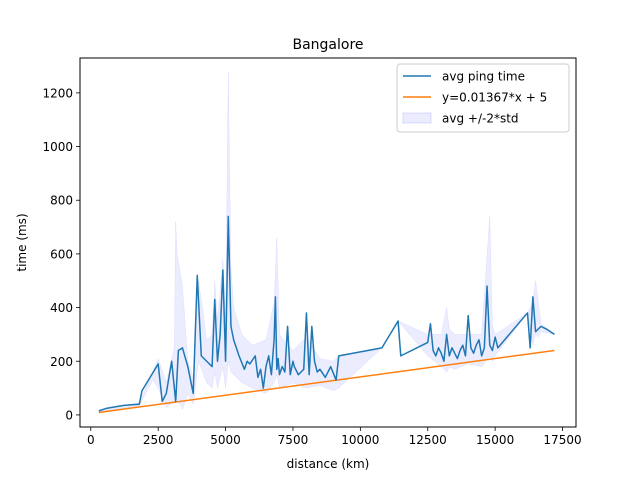  I want to click on y-axis-label: time (ms), so click(22, 242).